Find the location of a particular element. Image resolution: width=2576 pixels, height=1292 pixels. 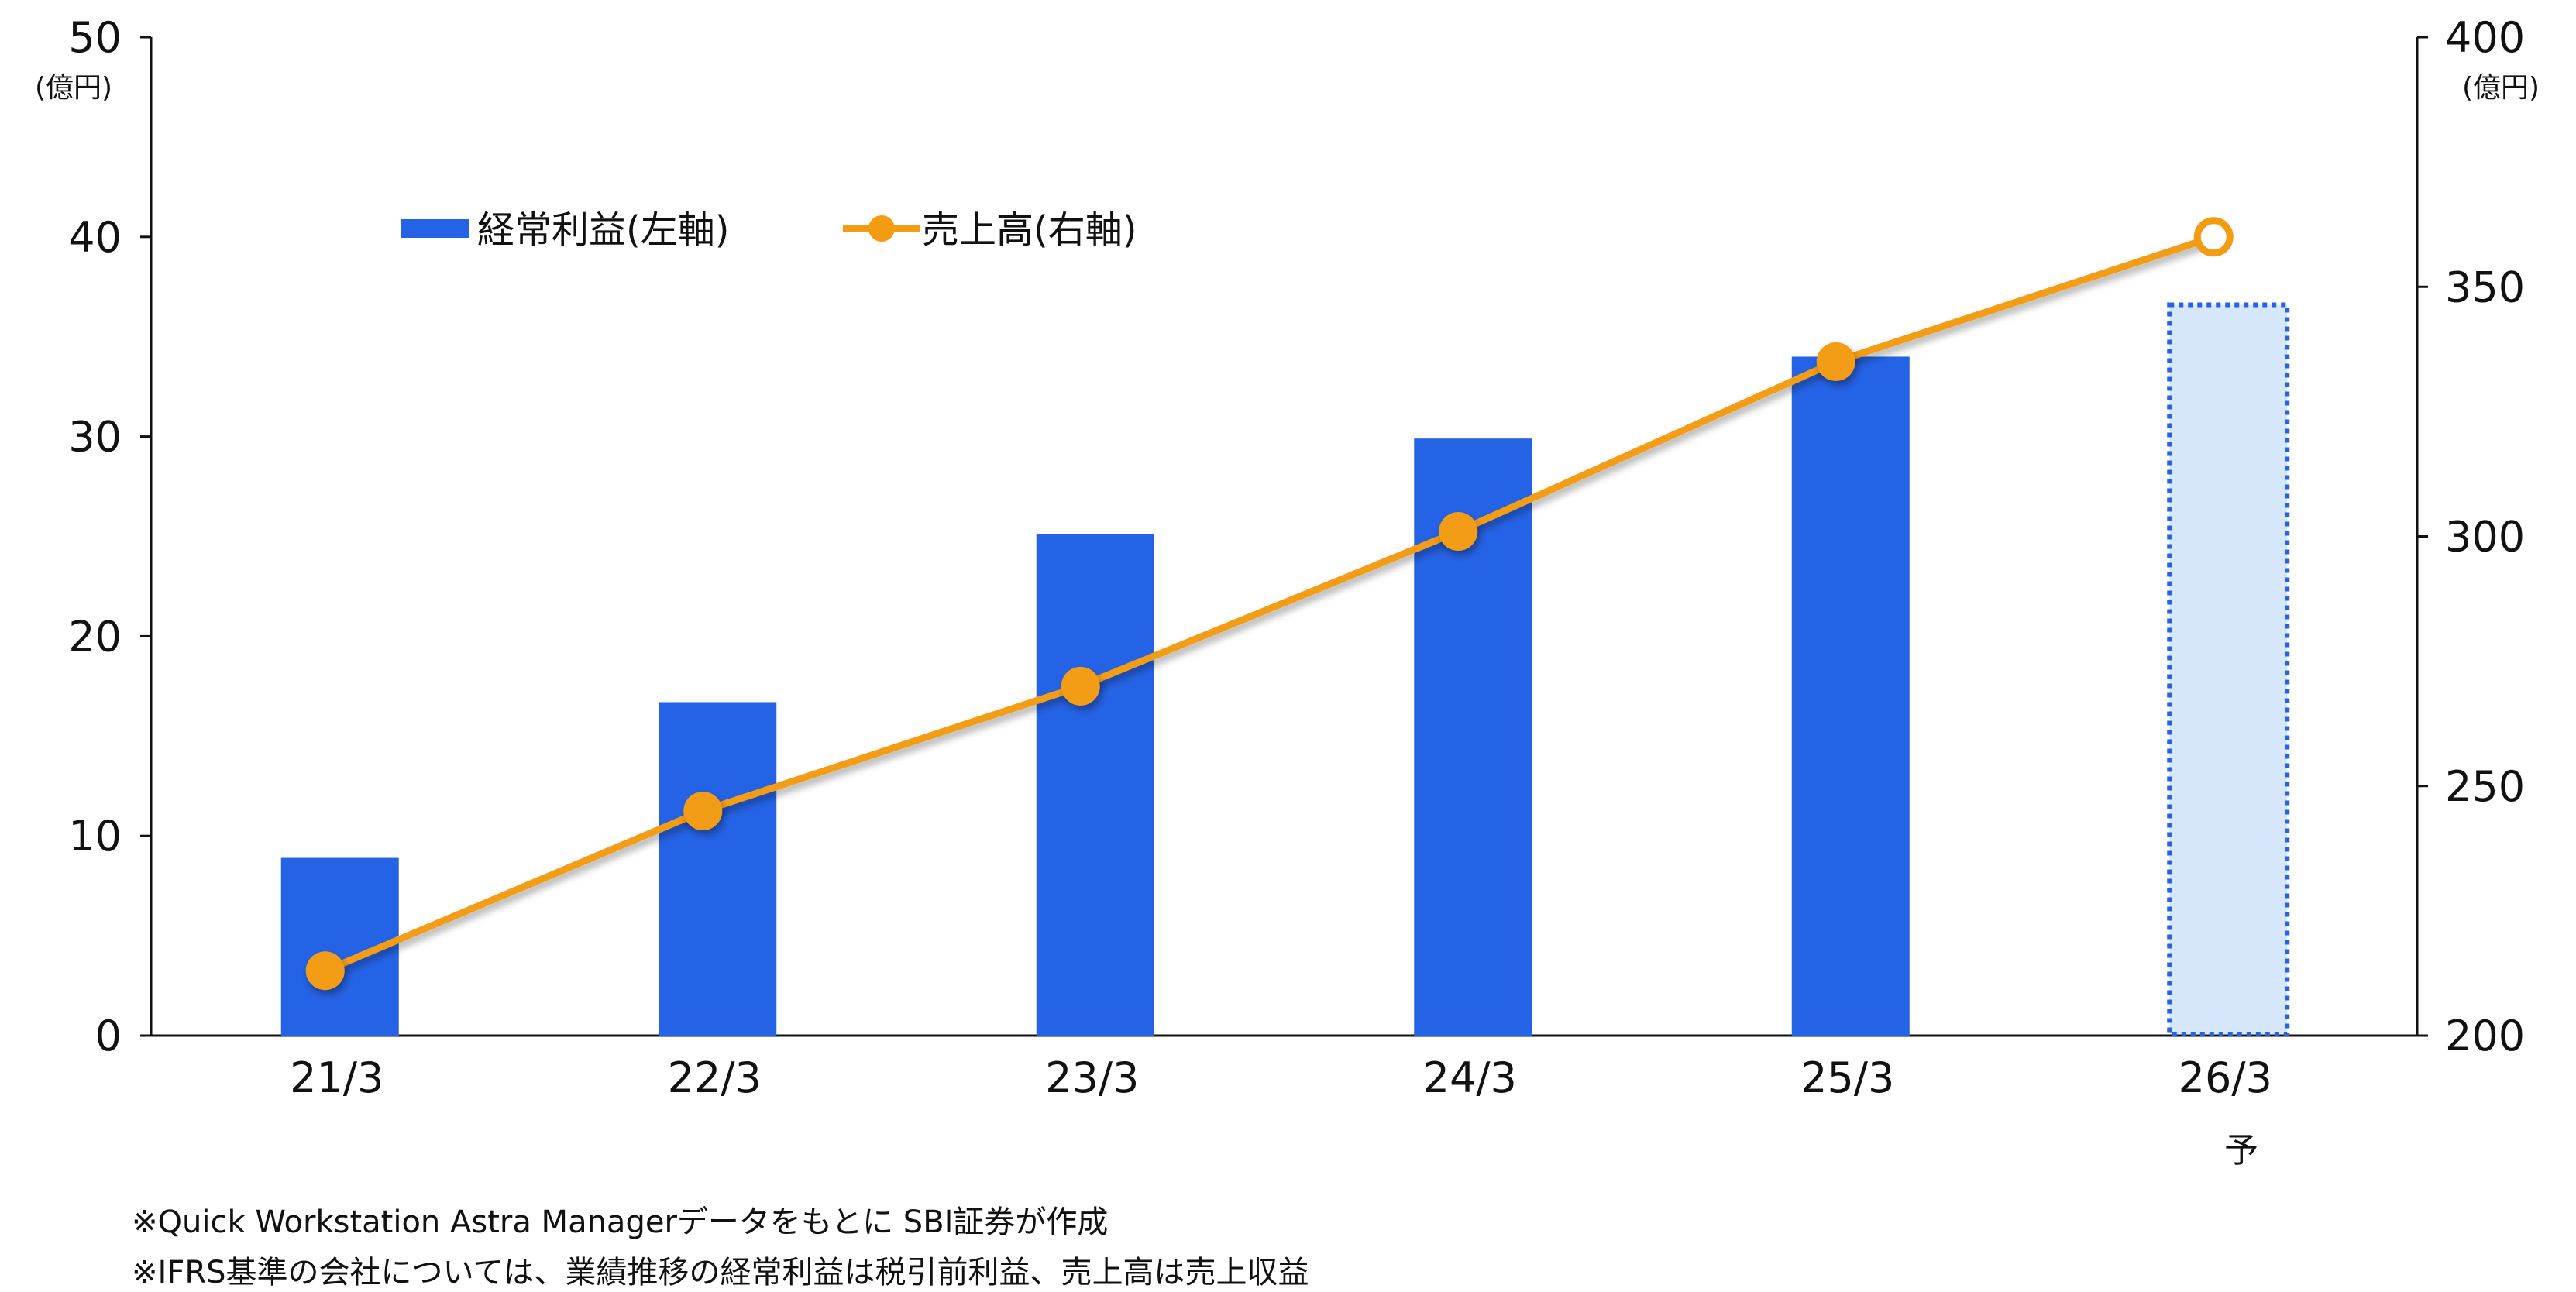

legend-bar-label: 経常利益(左軸) is located at coordinates (603, 230).